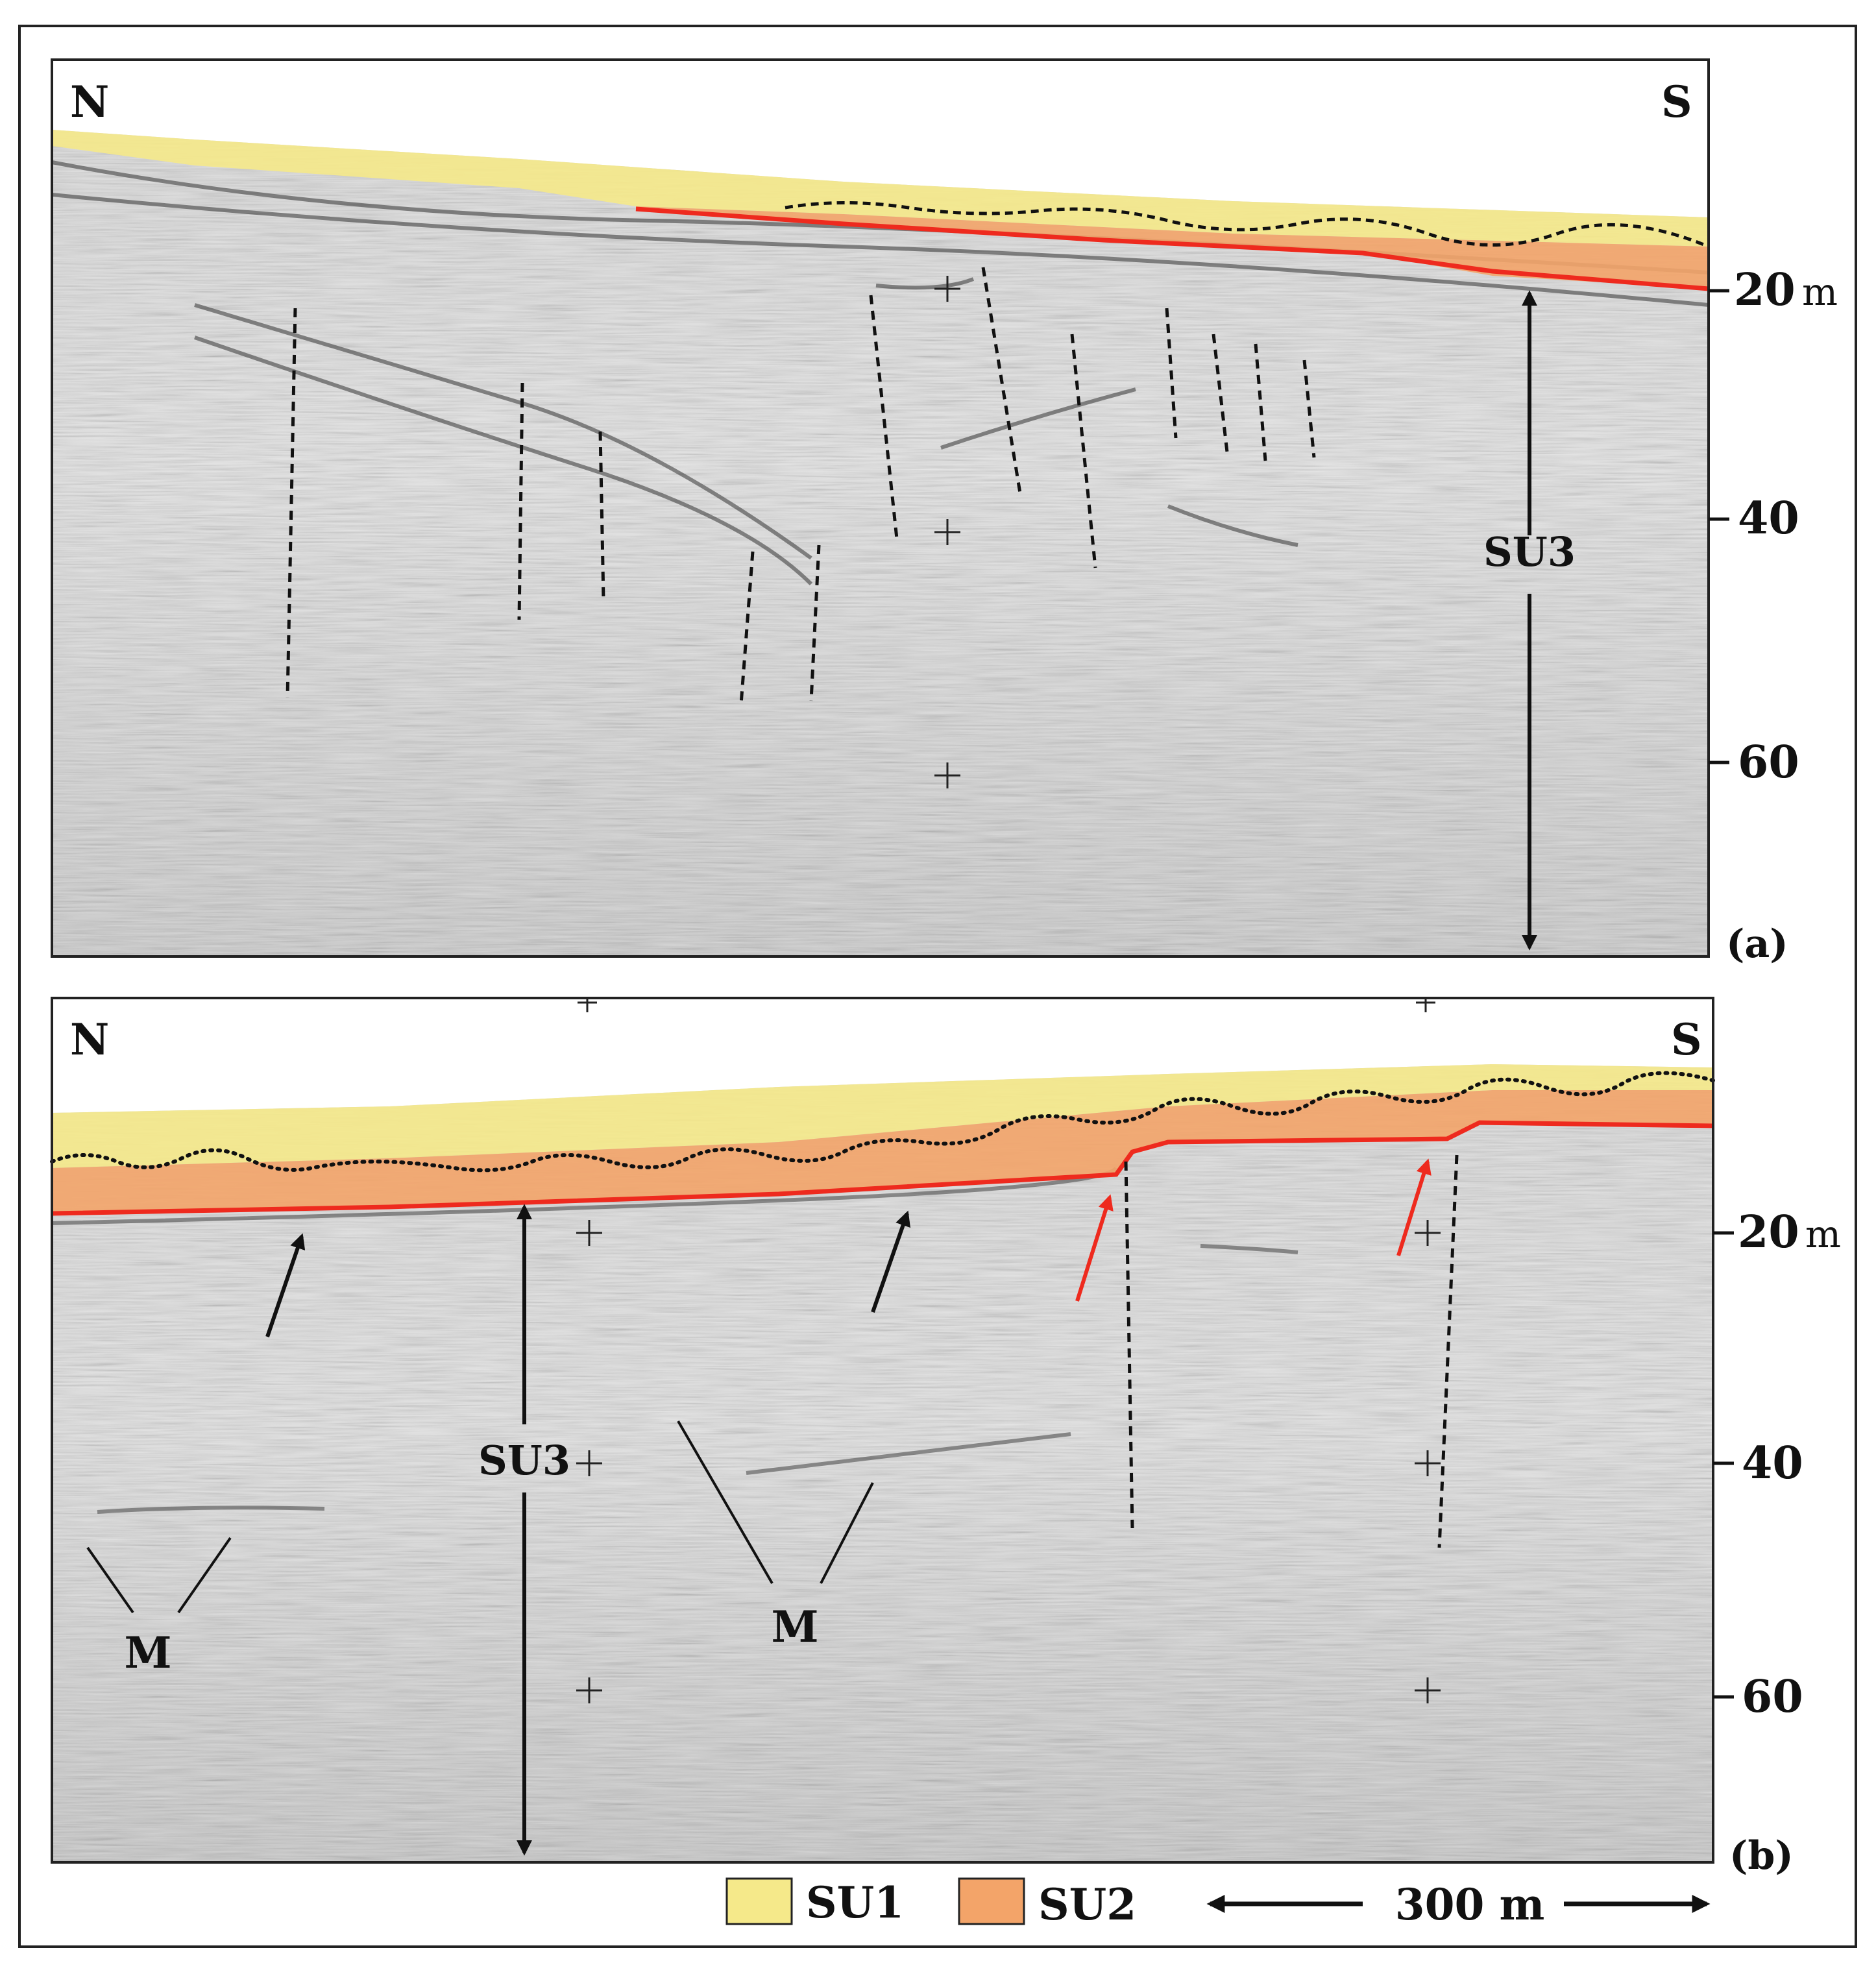 The width and height of the screenshot is (1876, 1961). Describe the element at coordinates (991, 1901) in the screenshot. I see `legend-su2-swatch` at that location.